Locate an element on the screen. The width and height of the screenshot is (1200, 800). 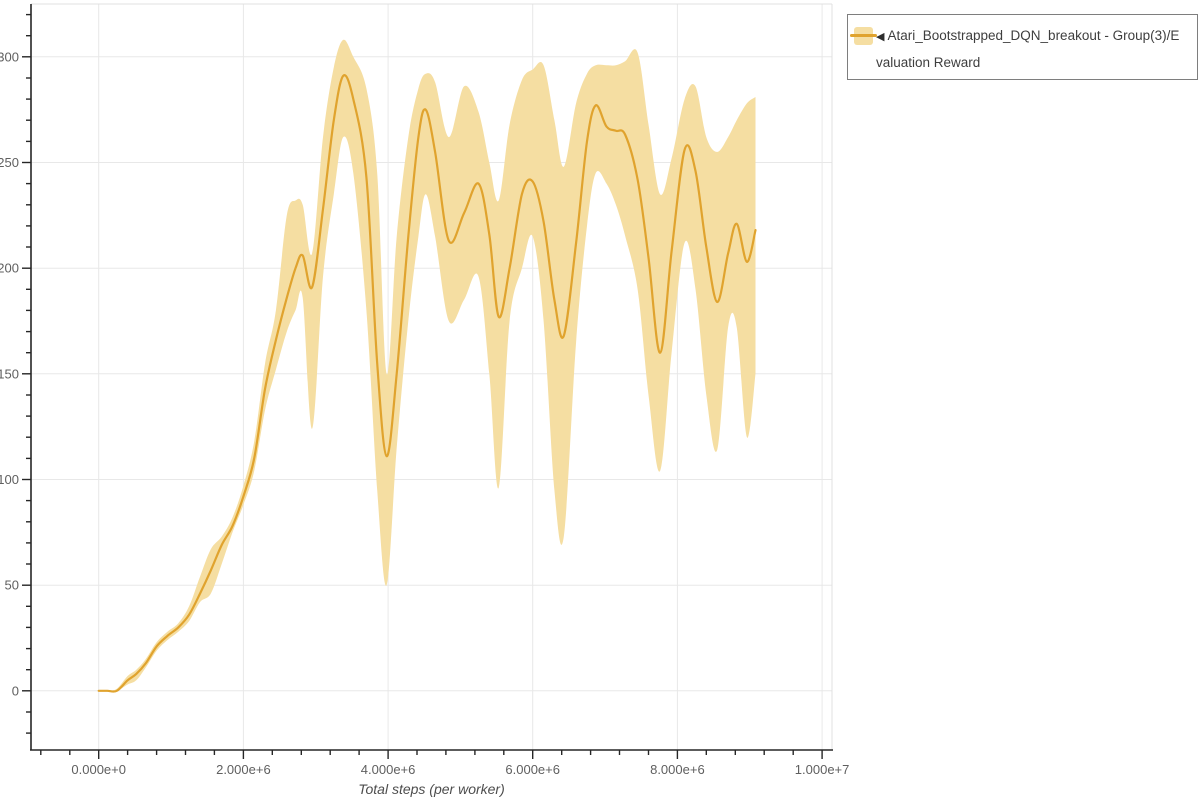
series-line-icon is located at coordinates (863, 35).